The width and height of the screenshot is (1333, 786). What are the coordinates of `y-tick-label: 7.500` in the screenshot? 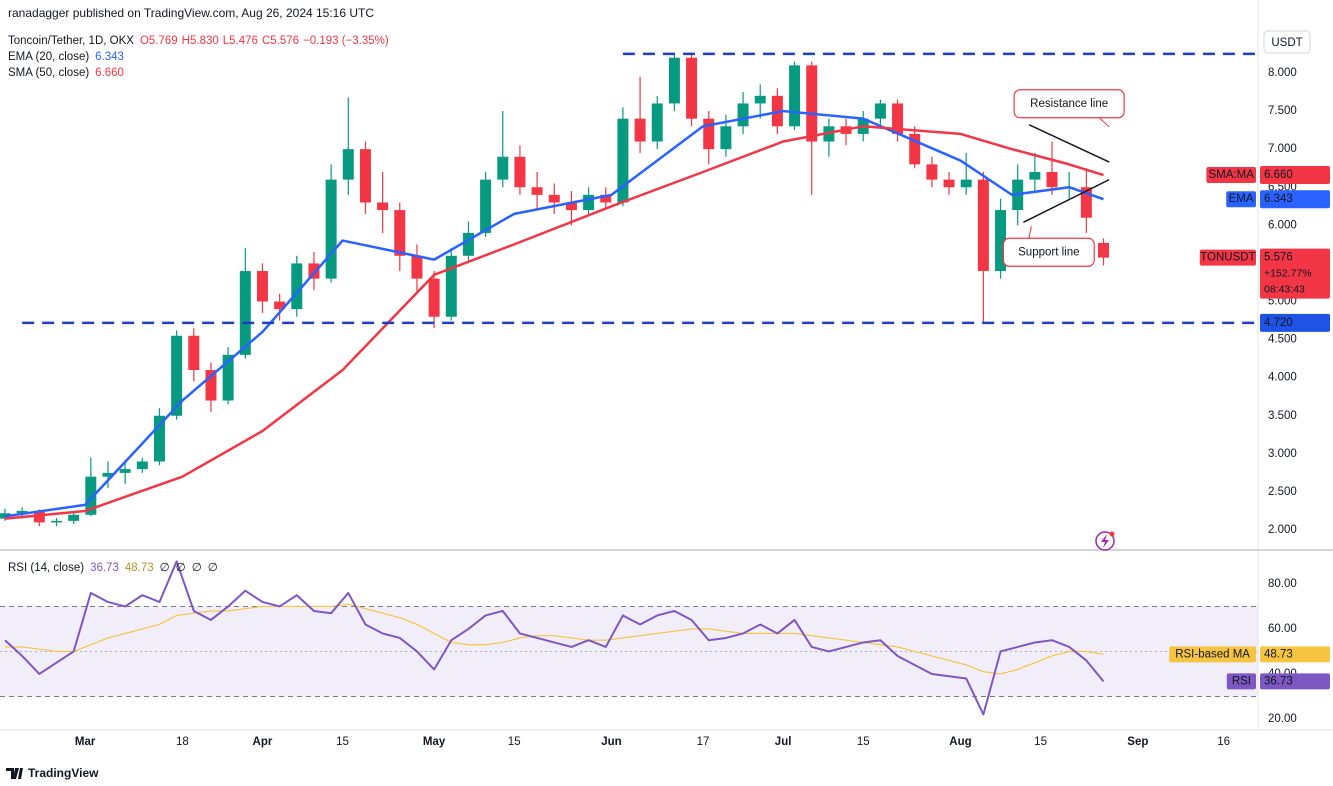 It's located at (1282, 111).